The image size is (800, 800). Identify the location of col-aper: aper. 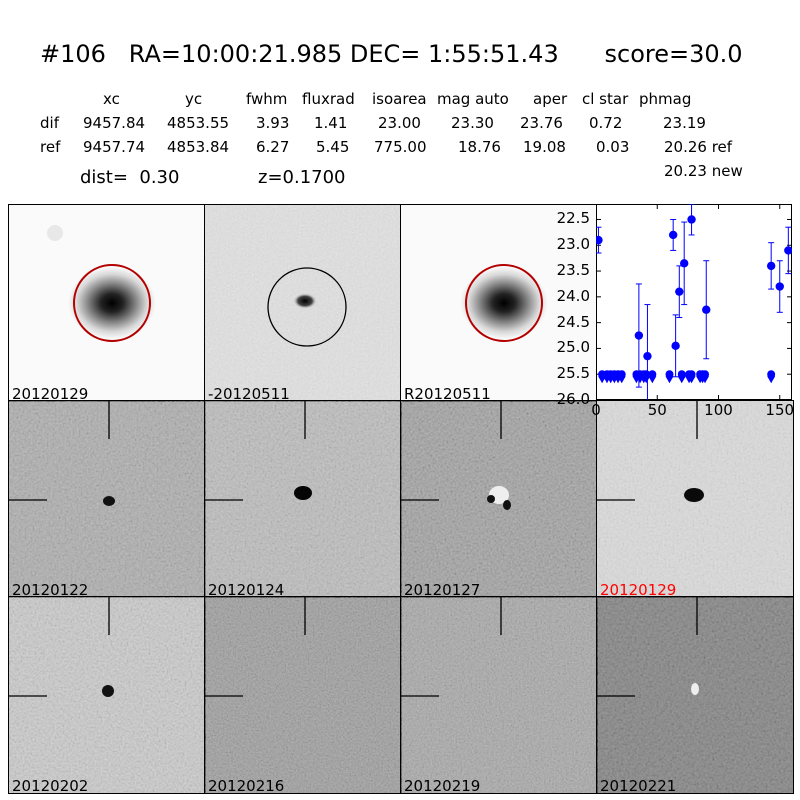
(550, 99).